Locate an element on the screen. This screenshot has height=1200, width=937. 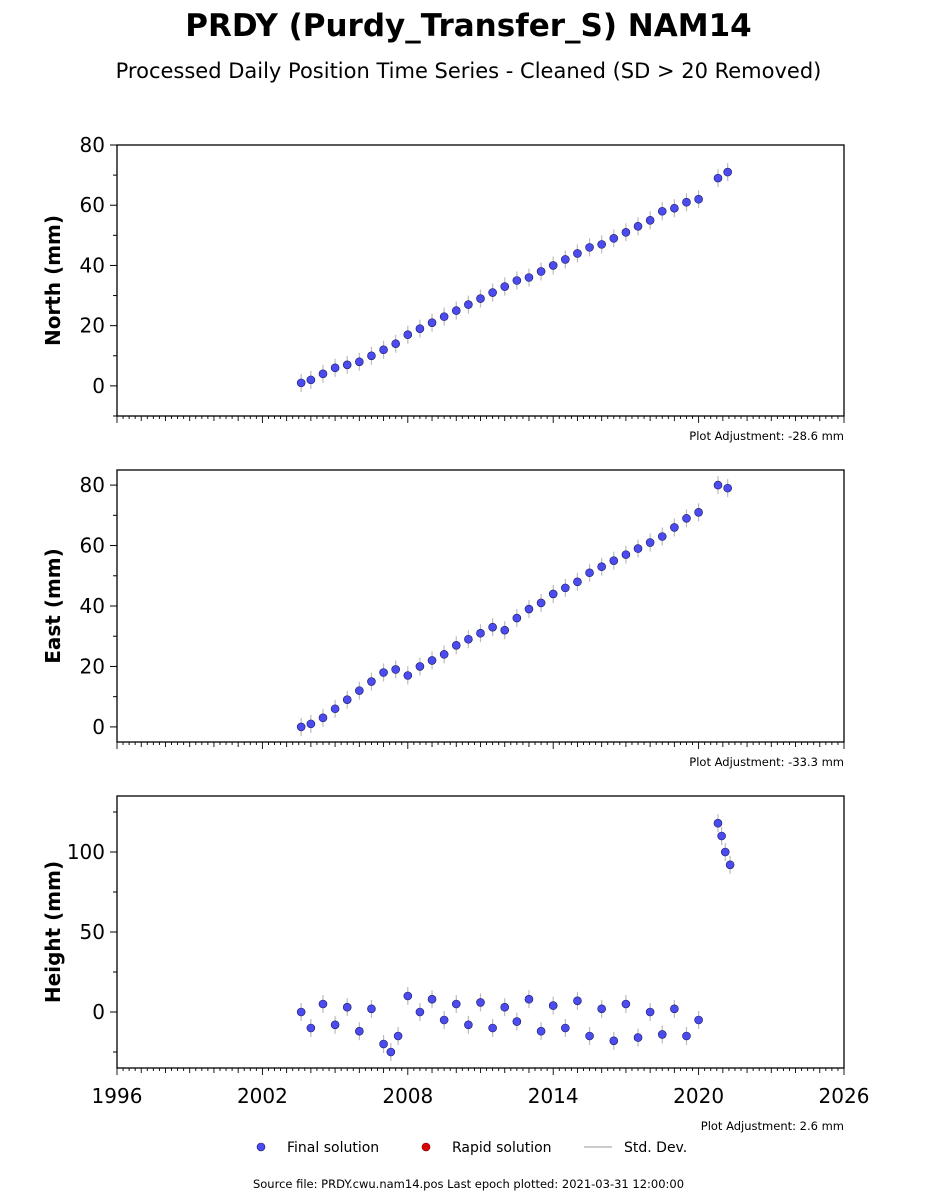
x-tick-label: 2026 is located at coordinates (844, 1096).